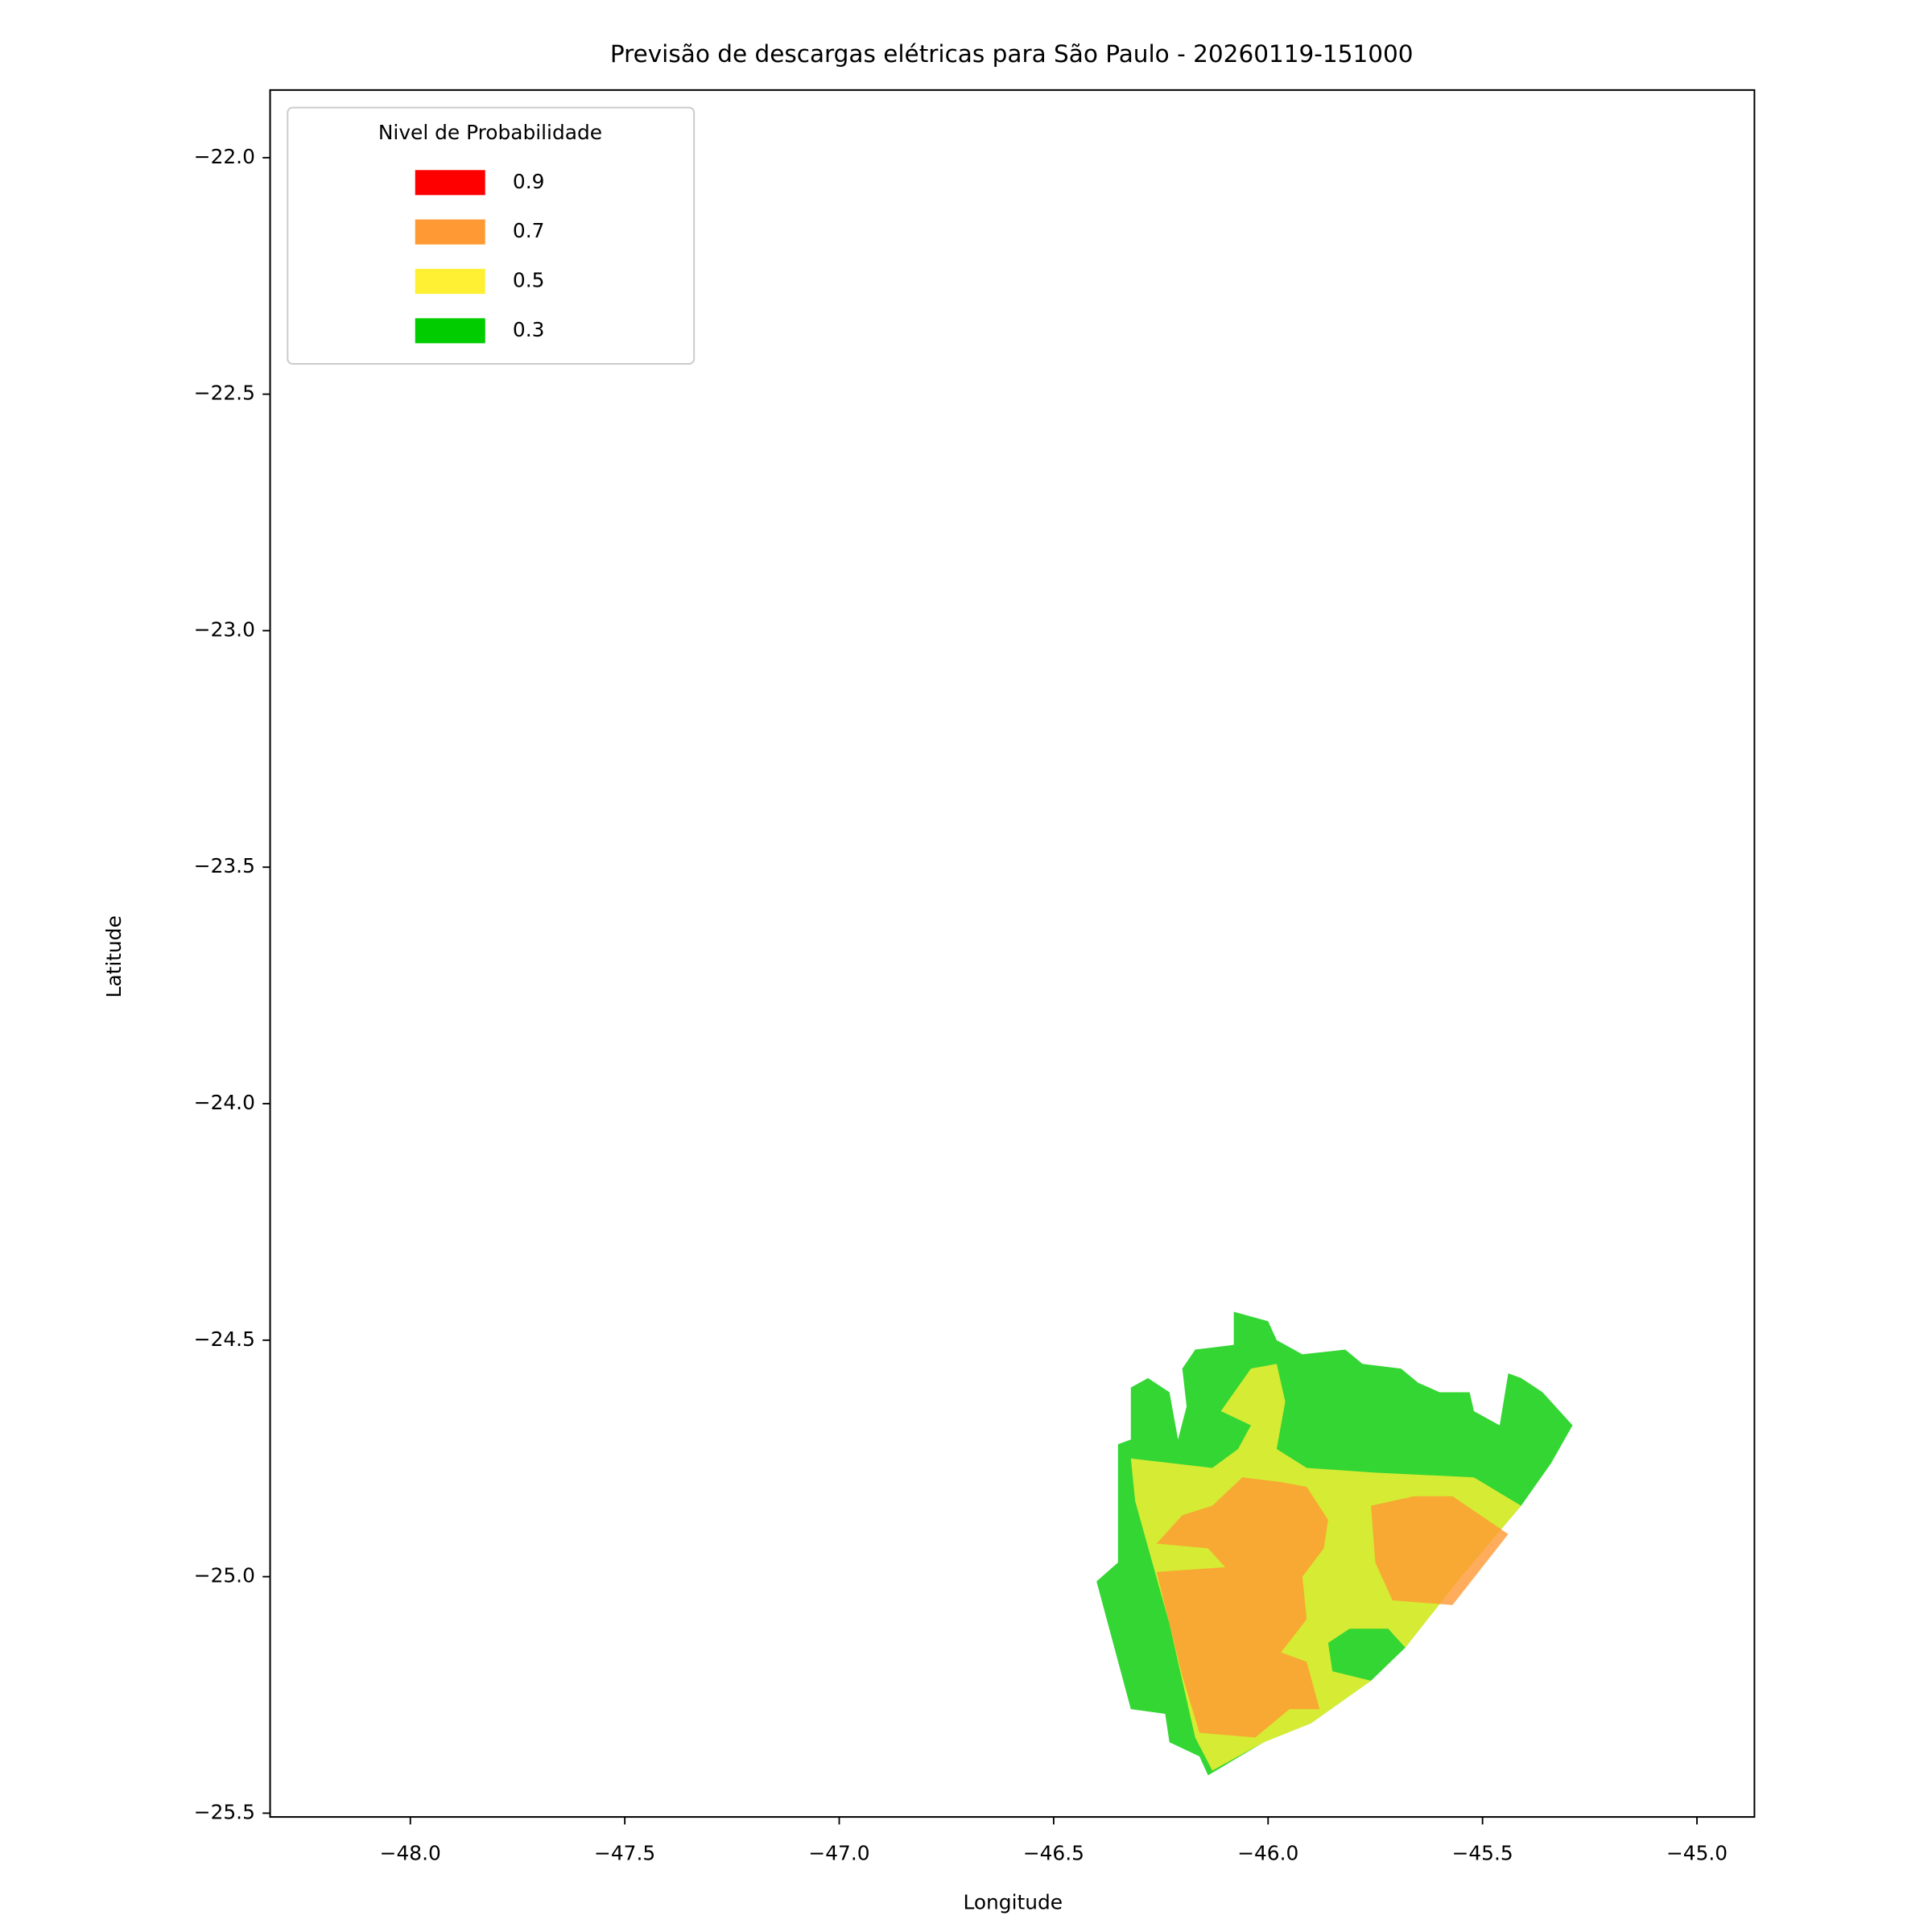  I want to click on y-tick-label: −25.5, so click(224, 1811).